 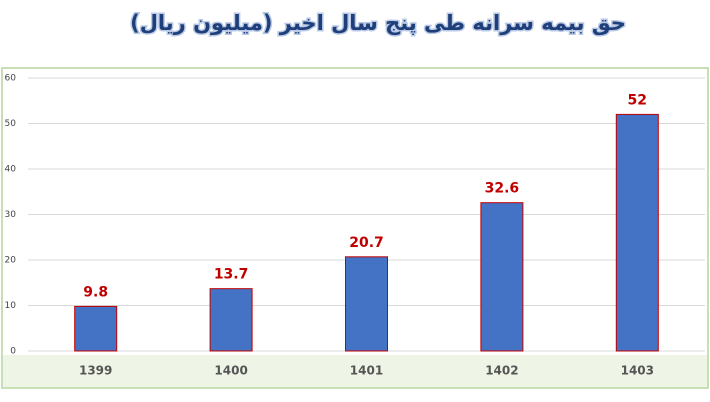 What do you see at coordinates (13, 352) in the screenshot?
I see `y-tick-label: 0` at bounding box center [13, 352].